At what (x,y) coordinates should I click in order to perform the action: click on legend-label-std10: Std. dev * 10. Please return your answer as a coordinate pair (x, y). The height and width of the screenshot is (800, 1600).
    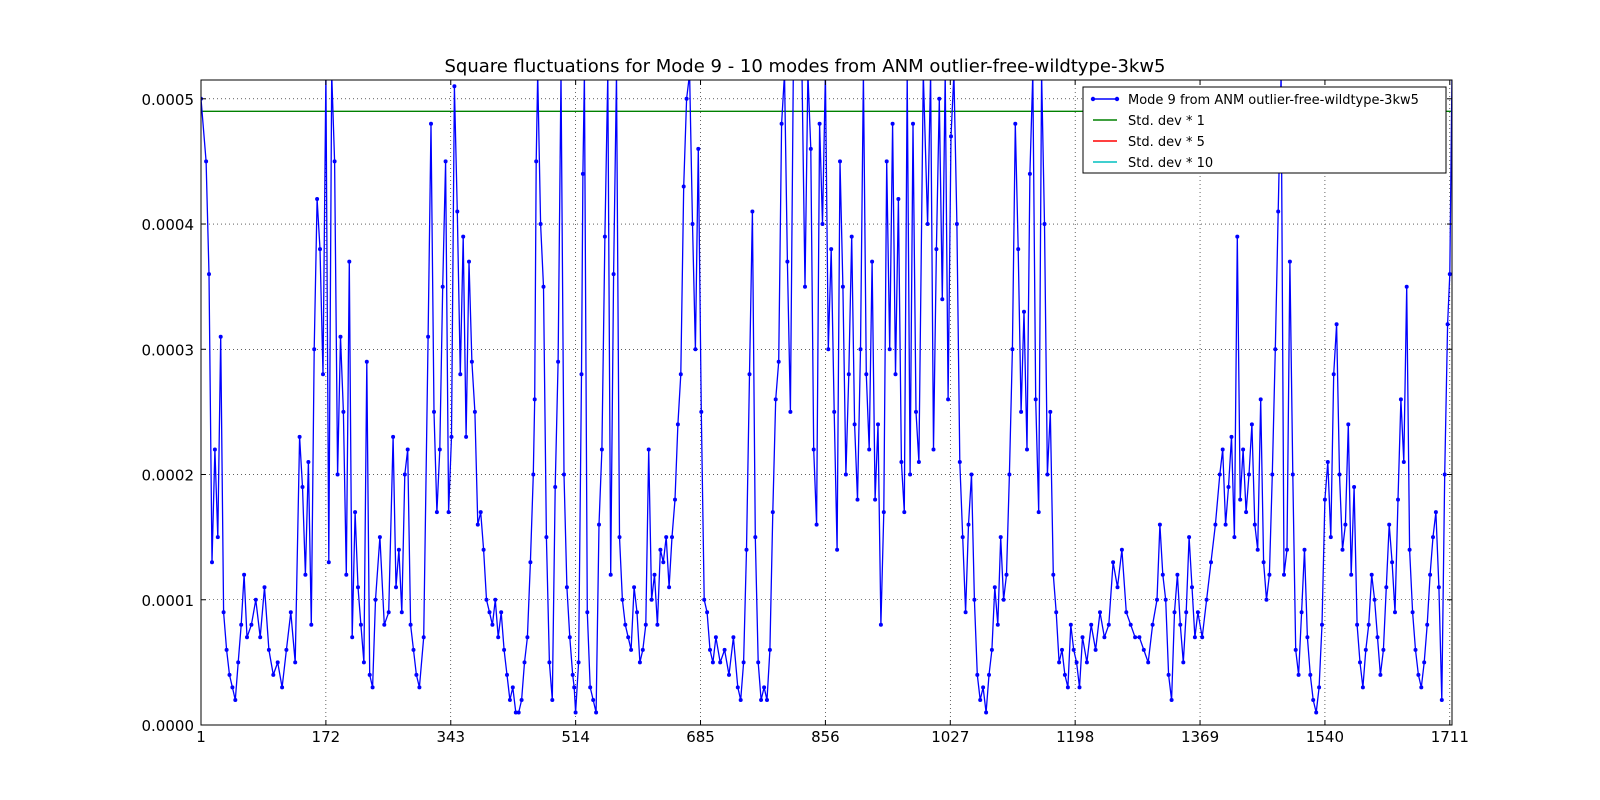
    Looking at the image, I should click on (1170, 163).